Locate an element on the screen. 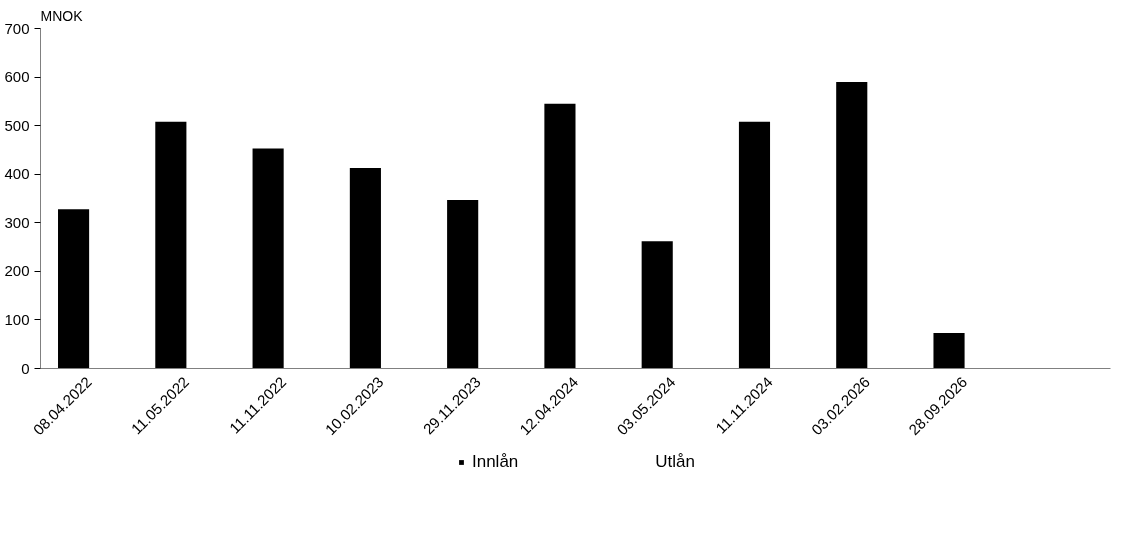  y-tick-label: 700 is located at coordinates (17, 28).